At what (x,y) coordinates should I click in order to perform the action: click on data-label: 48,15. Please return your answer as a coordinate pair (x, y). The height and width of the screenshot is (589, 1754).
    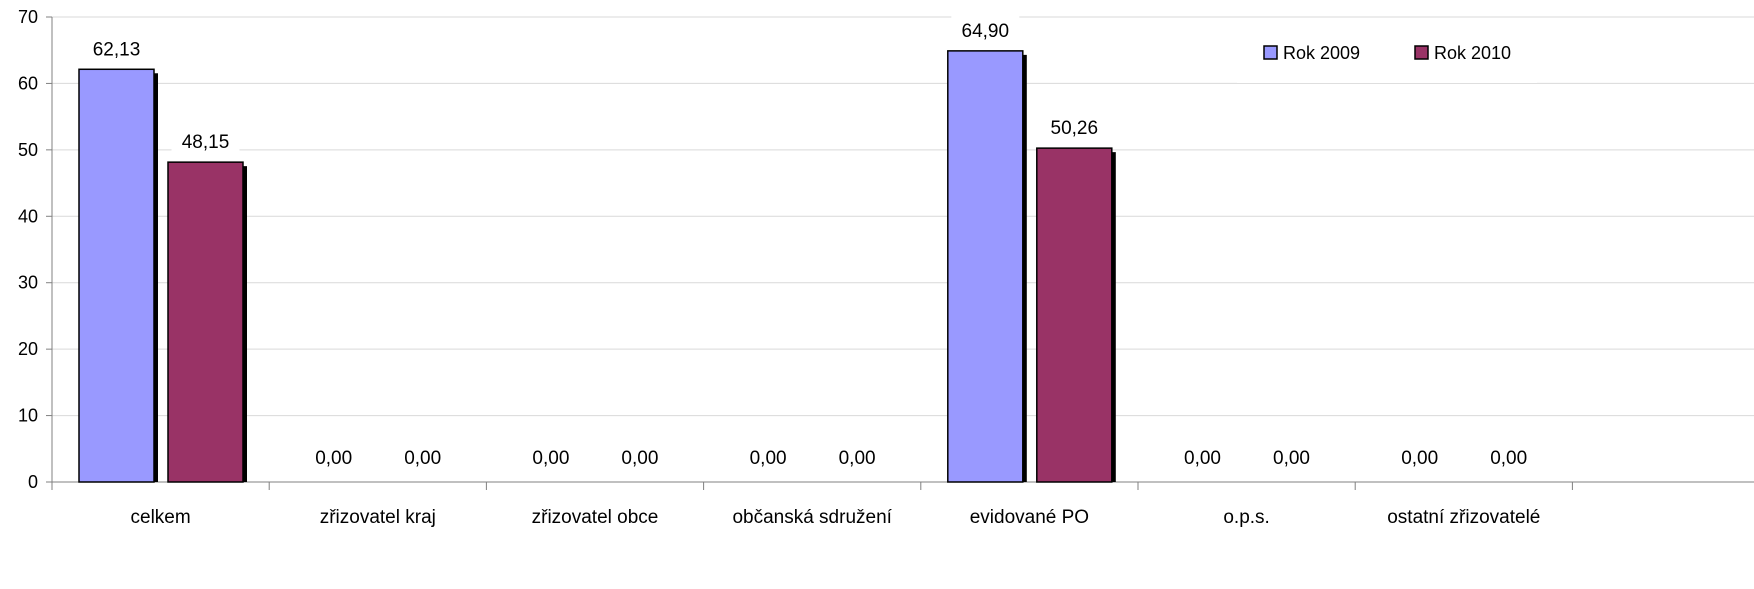
    Looking at the image, I should click on (206, 142).